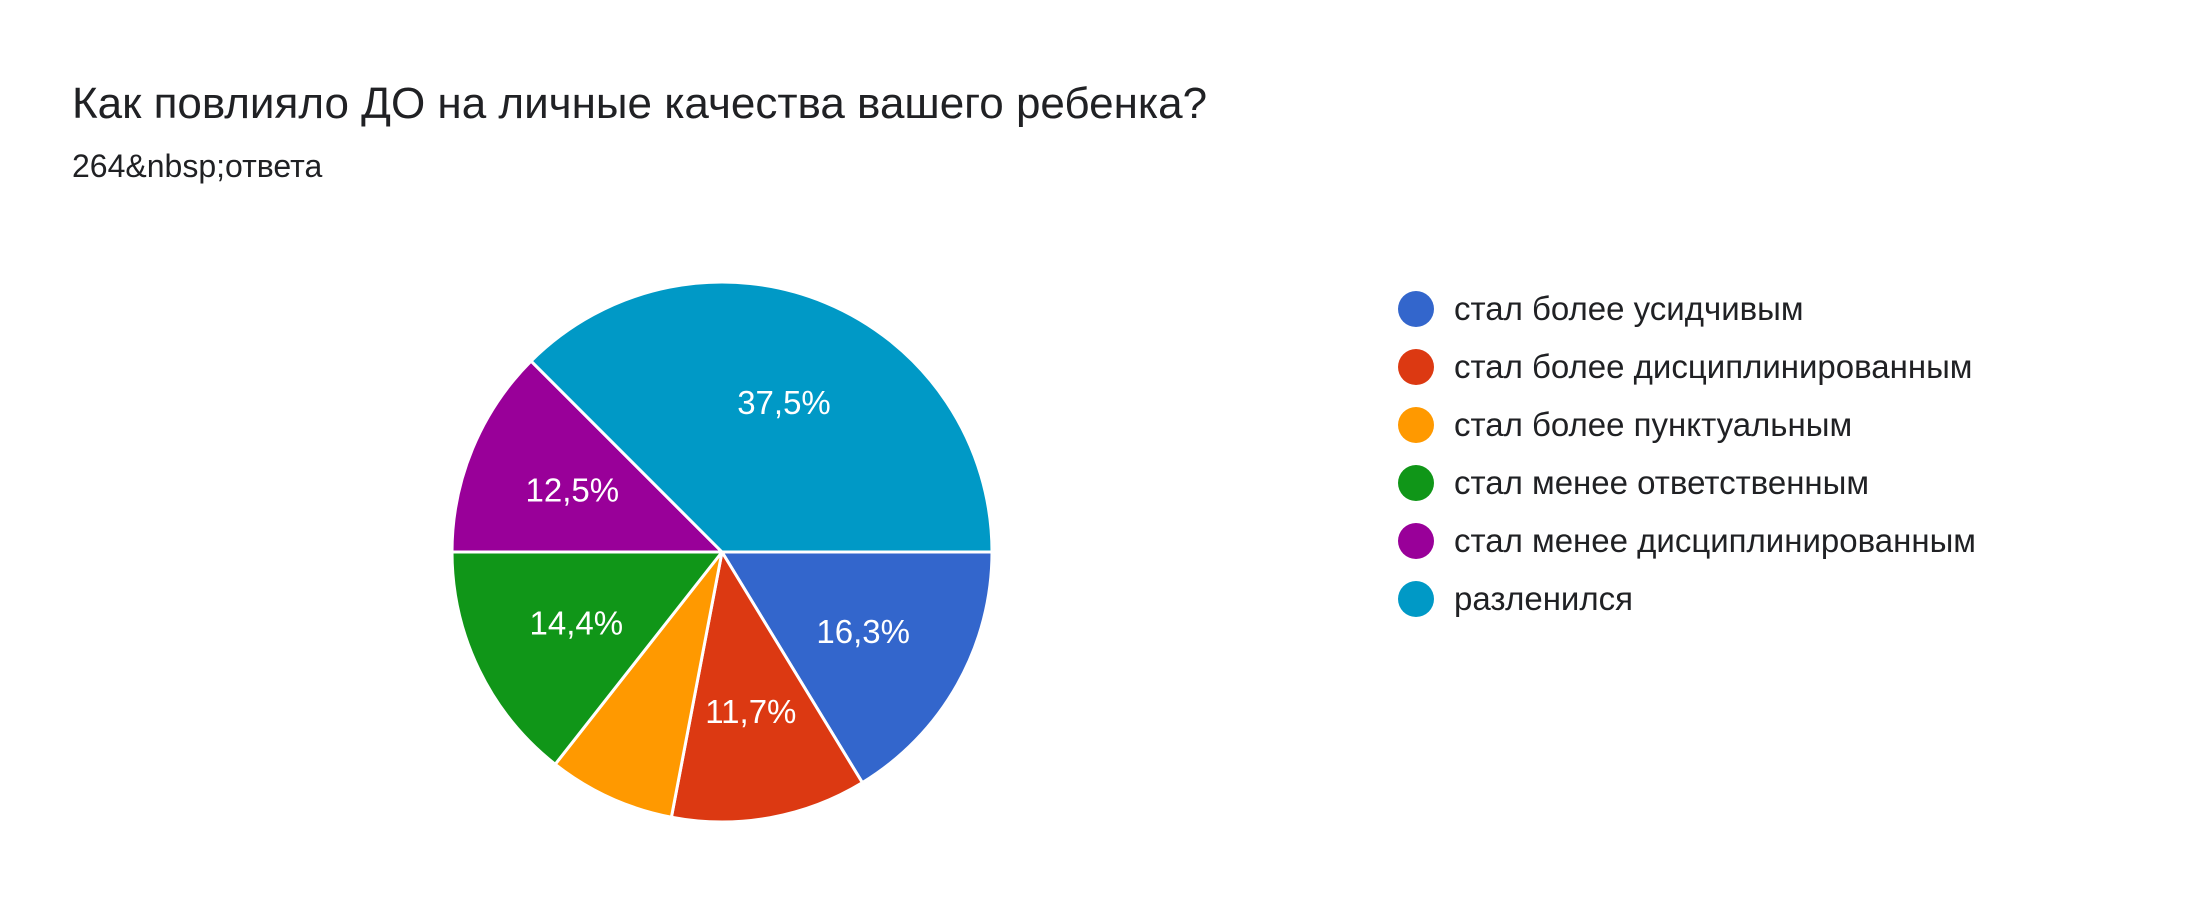  I want to click on legend-label: стал более усидчивым, so click(1629, 308).